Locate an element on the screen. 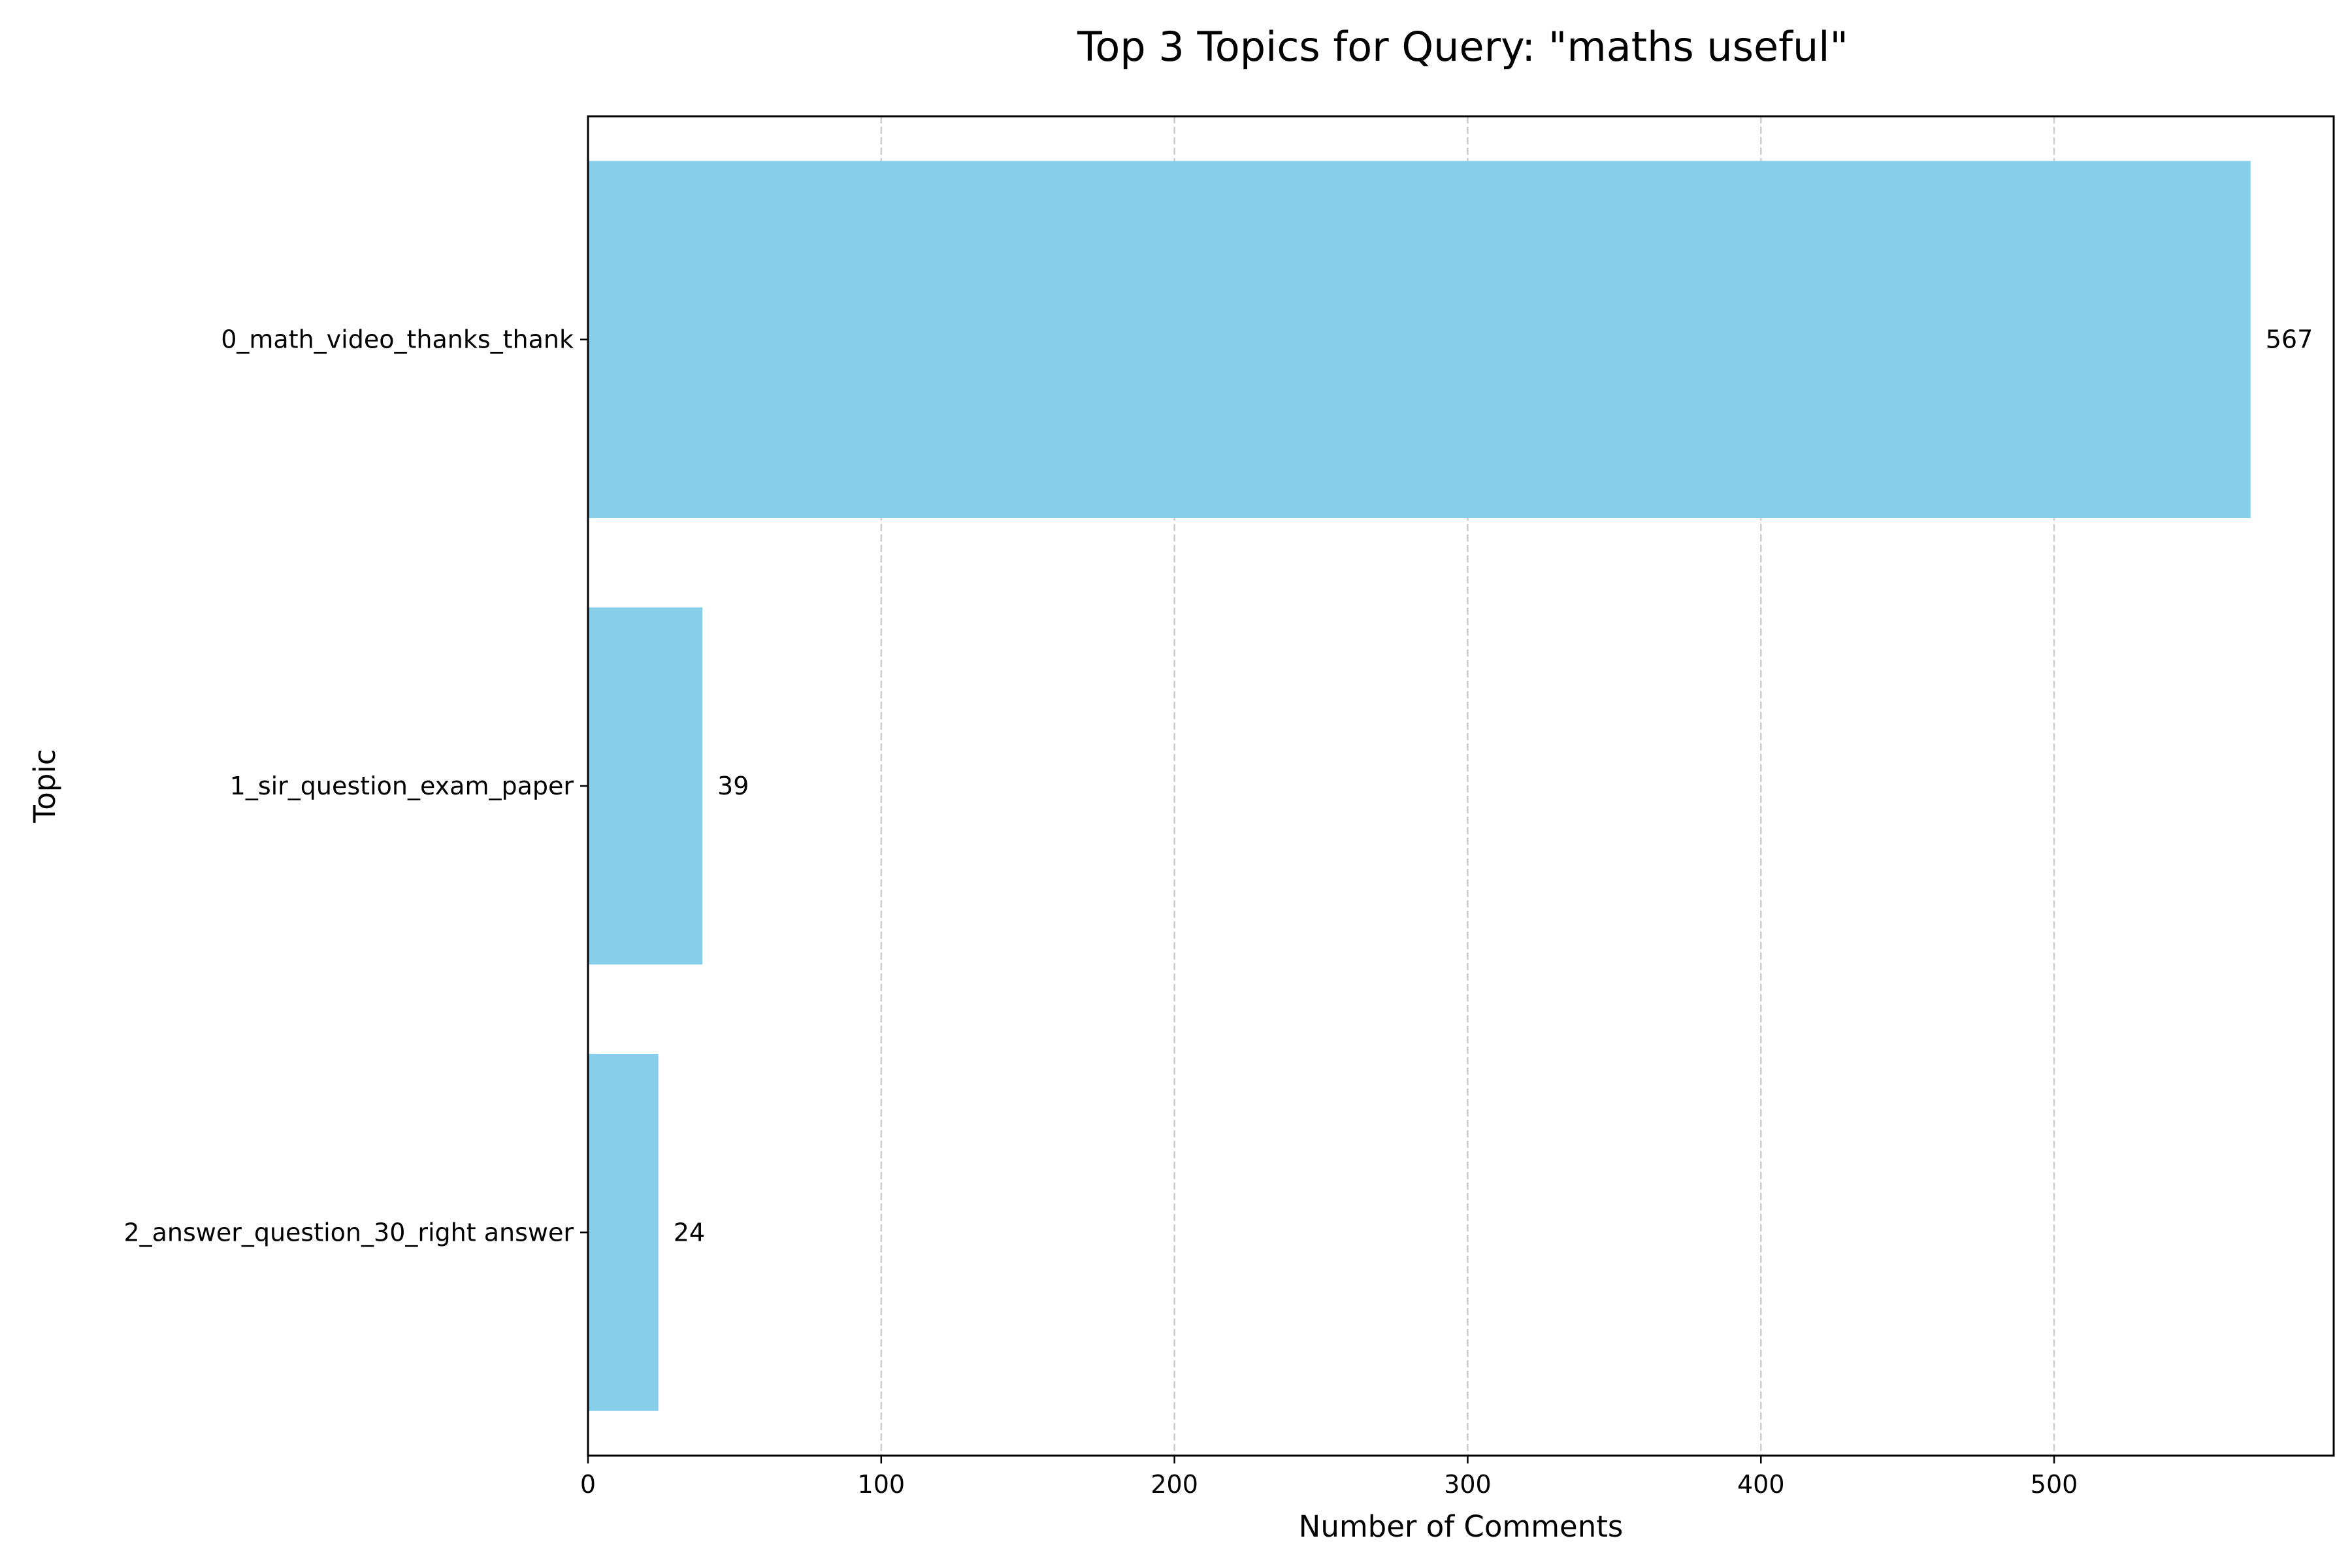 The image size is (2352, 1568). y-axis-label: Topic is located at coordinates (44, 786).